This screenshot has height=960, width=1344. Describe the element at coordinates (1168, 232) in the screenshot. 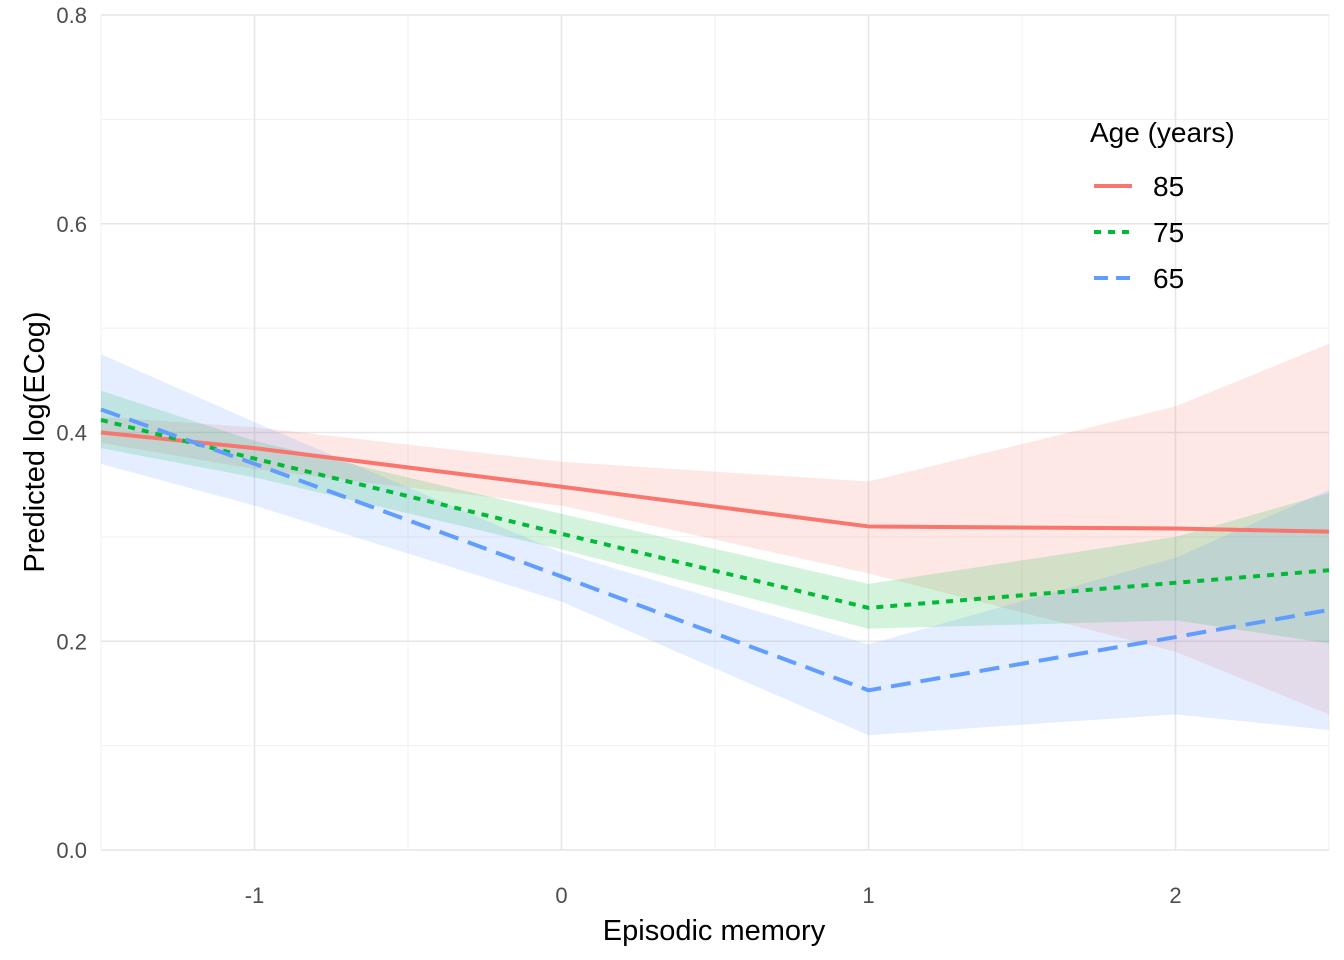

I see `legend-label-75: 75` at that location.